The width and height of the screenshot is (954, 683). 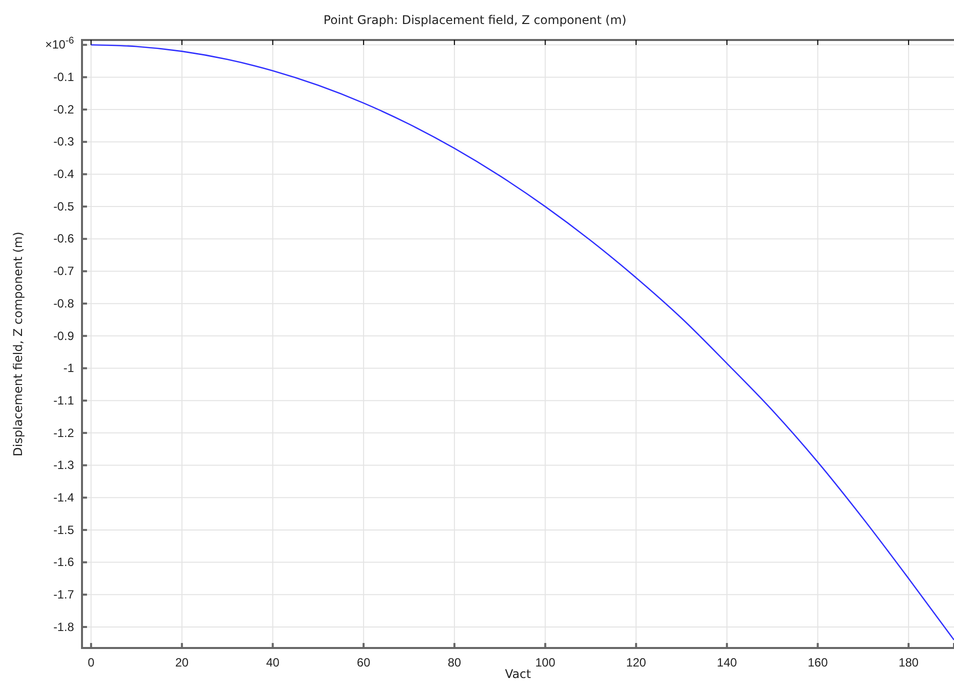 I want to click on x-tick-label: 160, so click(x=818, y=663).